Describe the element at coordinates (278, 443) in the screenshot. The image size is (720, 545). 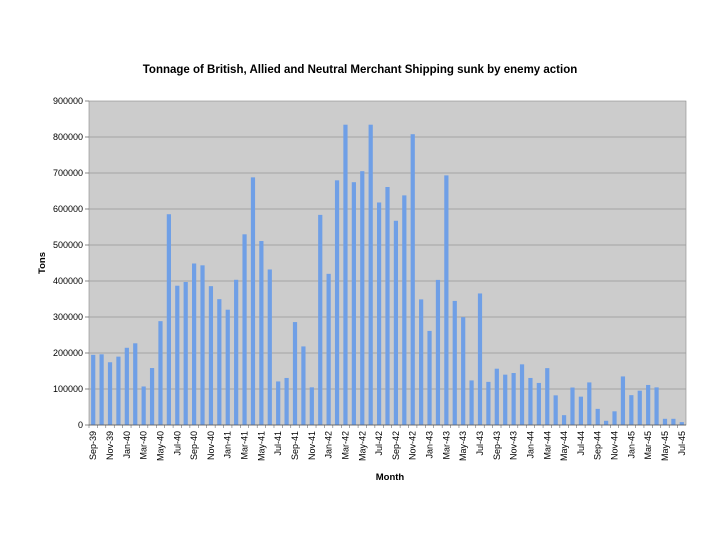
I see `x-tick-label: Jul-41` at that location.